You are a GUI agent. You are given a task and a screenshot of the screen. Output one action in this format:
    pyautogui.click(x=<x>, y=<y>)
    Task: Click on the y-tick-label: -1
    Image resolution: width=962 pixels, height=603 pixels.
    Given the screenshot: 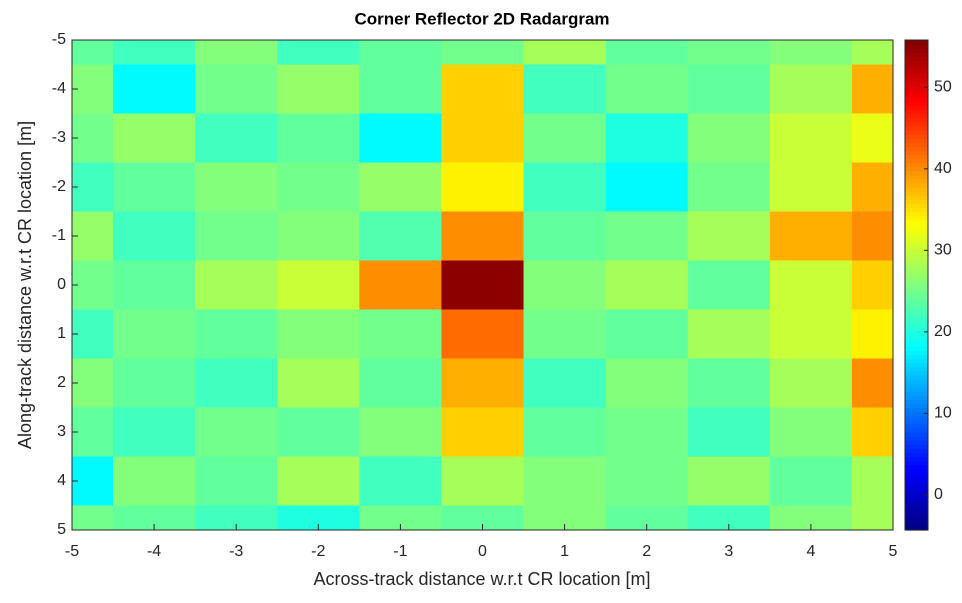 What is the action you would take?
    pyautogui.click(x=59, y=235)
    